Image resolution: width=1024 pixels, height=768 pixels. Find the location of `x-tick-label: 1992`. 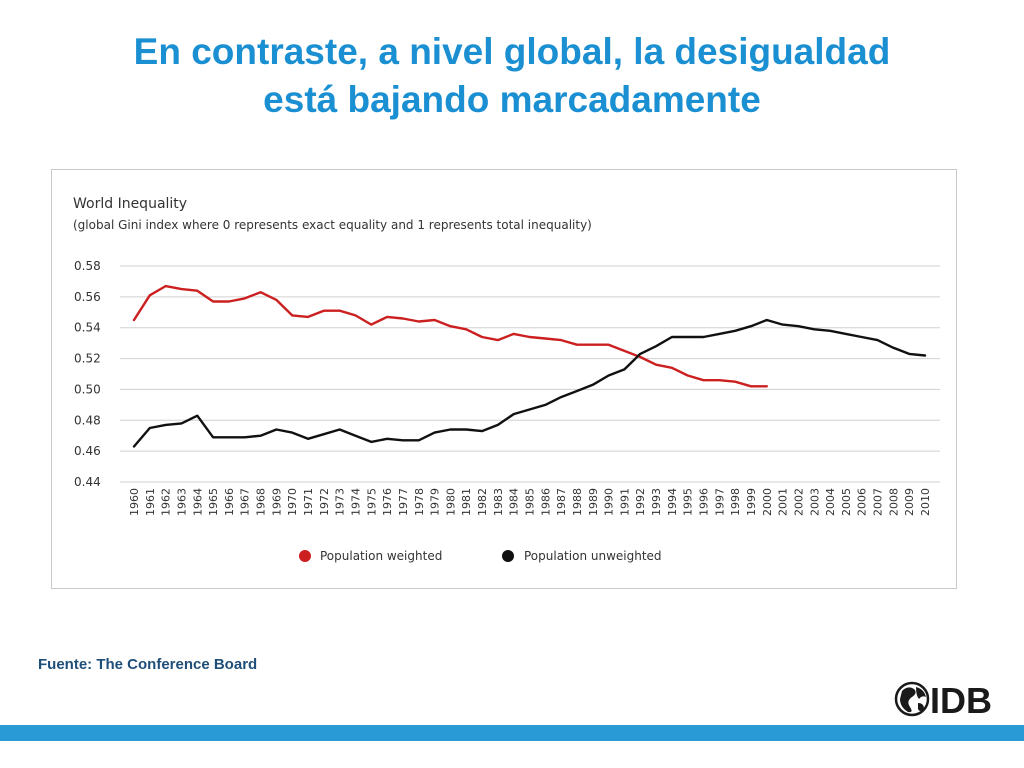

x-tick-label: 1992 is located at coordinates (640, 502).